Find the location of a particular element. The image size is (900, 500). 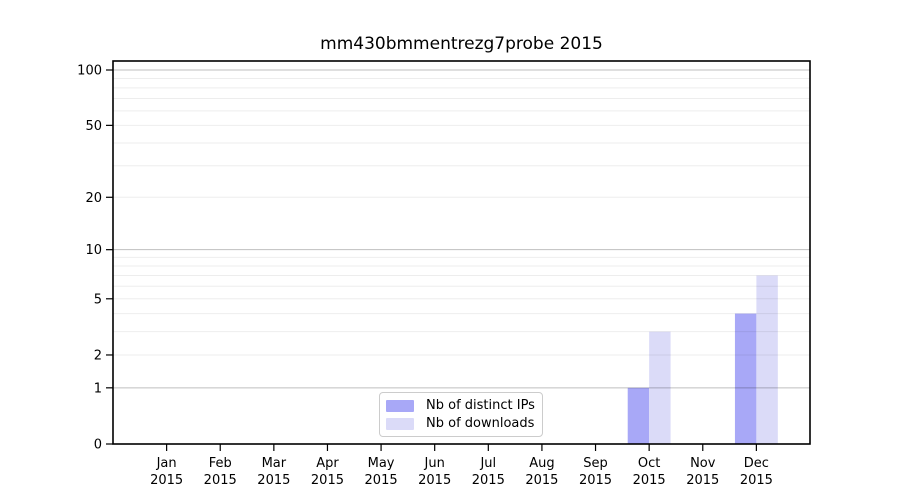

bar-nb-of-downloads-dec is located at coordinates (767, 359).